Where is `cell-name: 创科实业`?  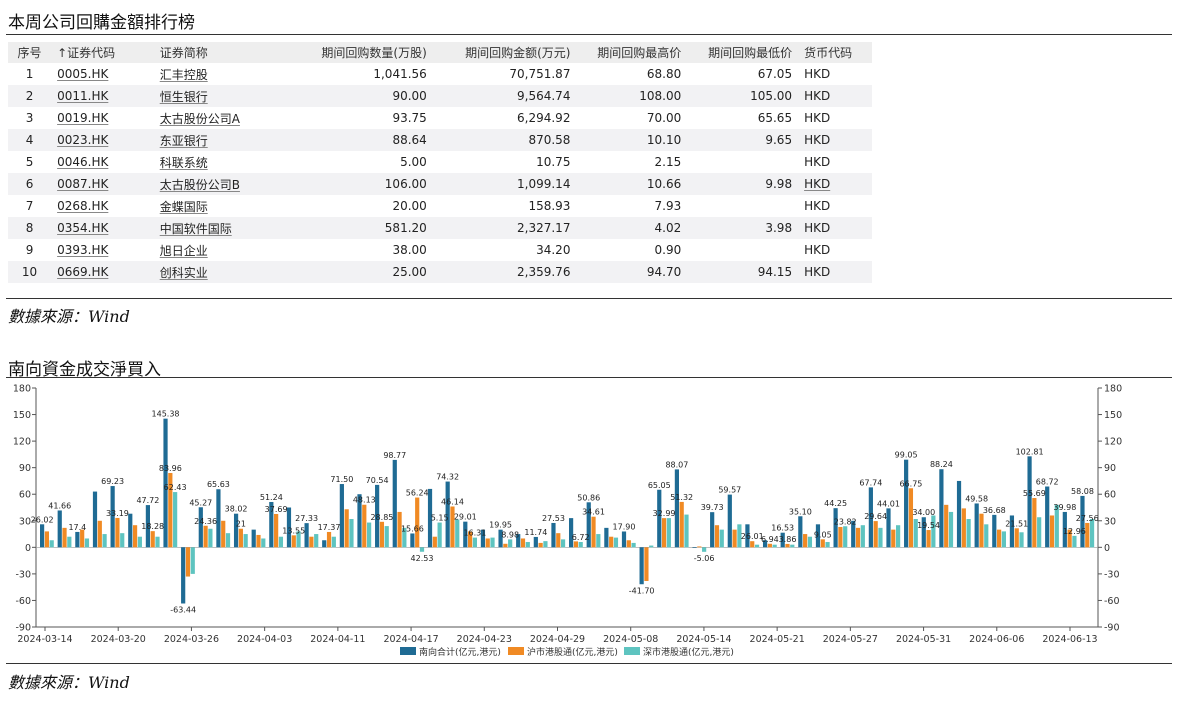
cell-name: 创科实业 is located at coordinates (226, 272).